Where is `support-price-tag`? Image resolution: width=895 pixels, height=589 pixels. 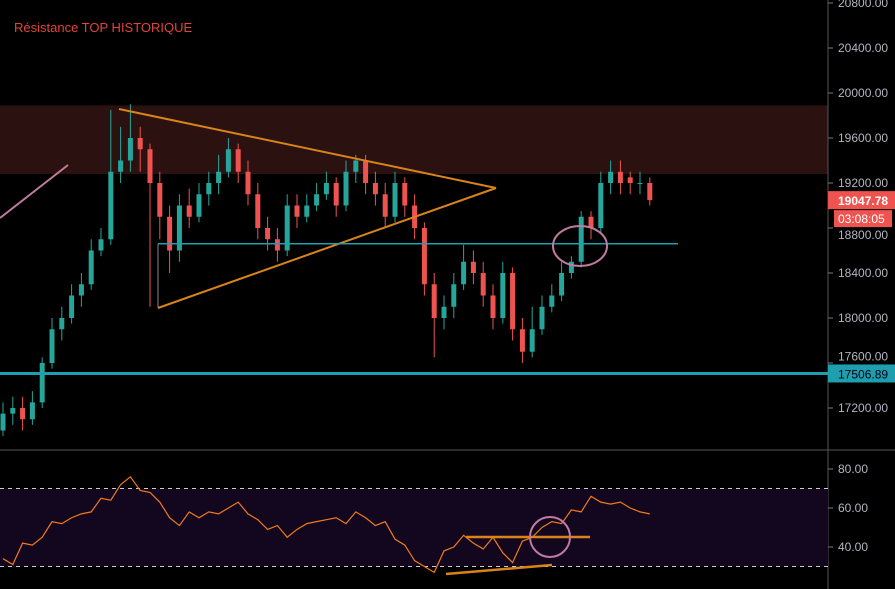
support-price-tag is located at coordinates (861, 373).